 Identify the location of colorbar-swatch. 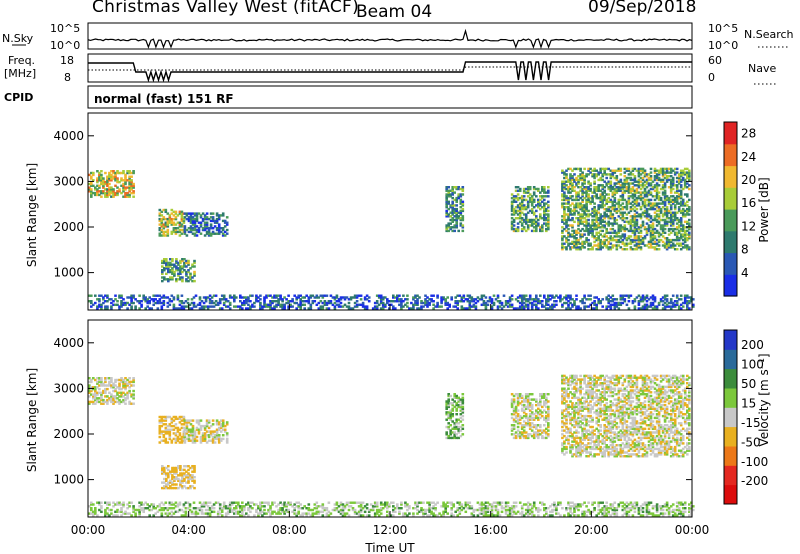
(730, 263).